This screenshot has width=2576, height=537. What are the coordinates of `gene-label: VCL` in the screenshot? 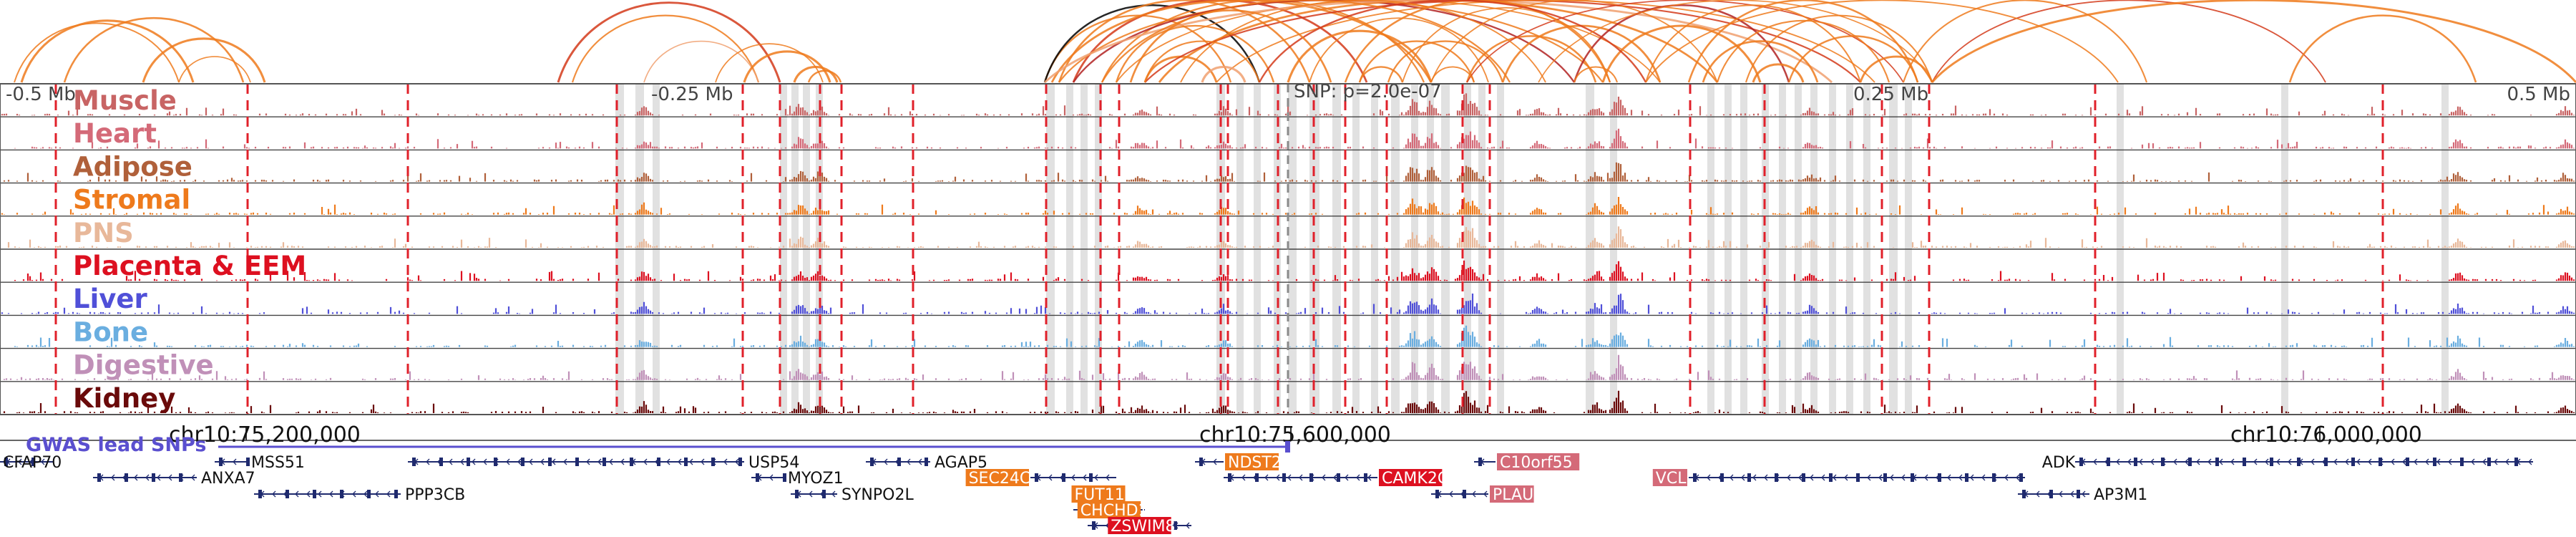 It's located at (1671, 479).